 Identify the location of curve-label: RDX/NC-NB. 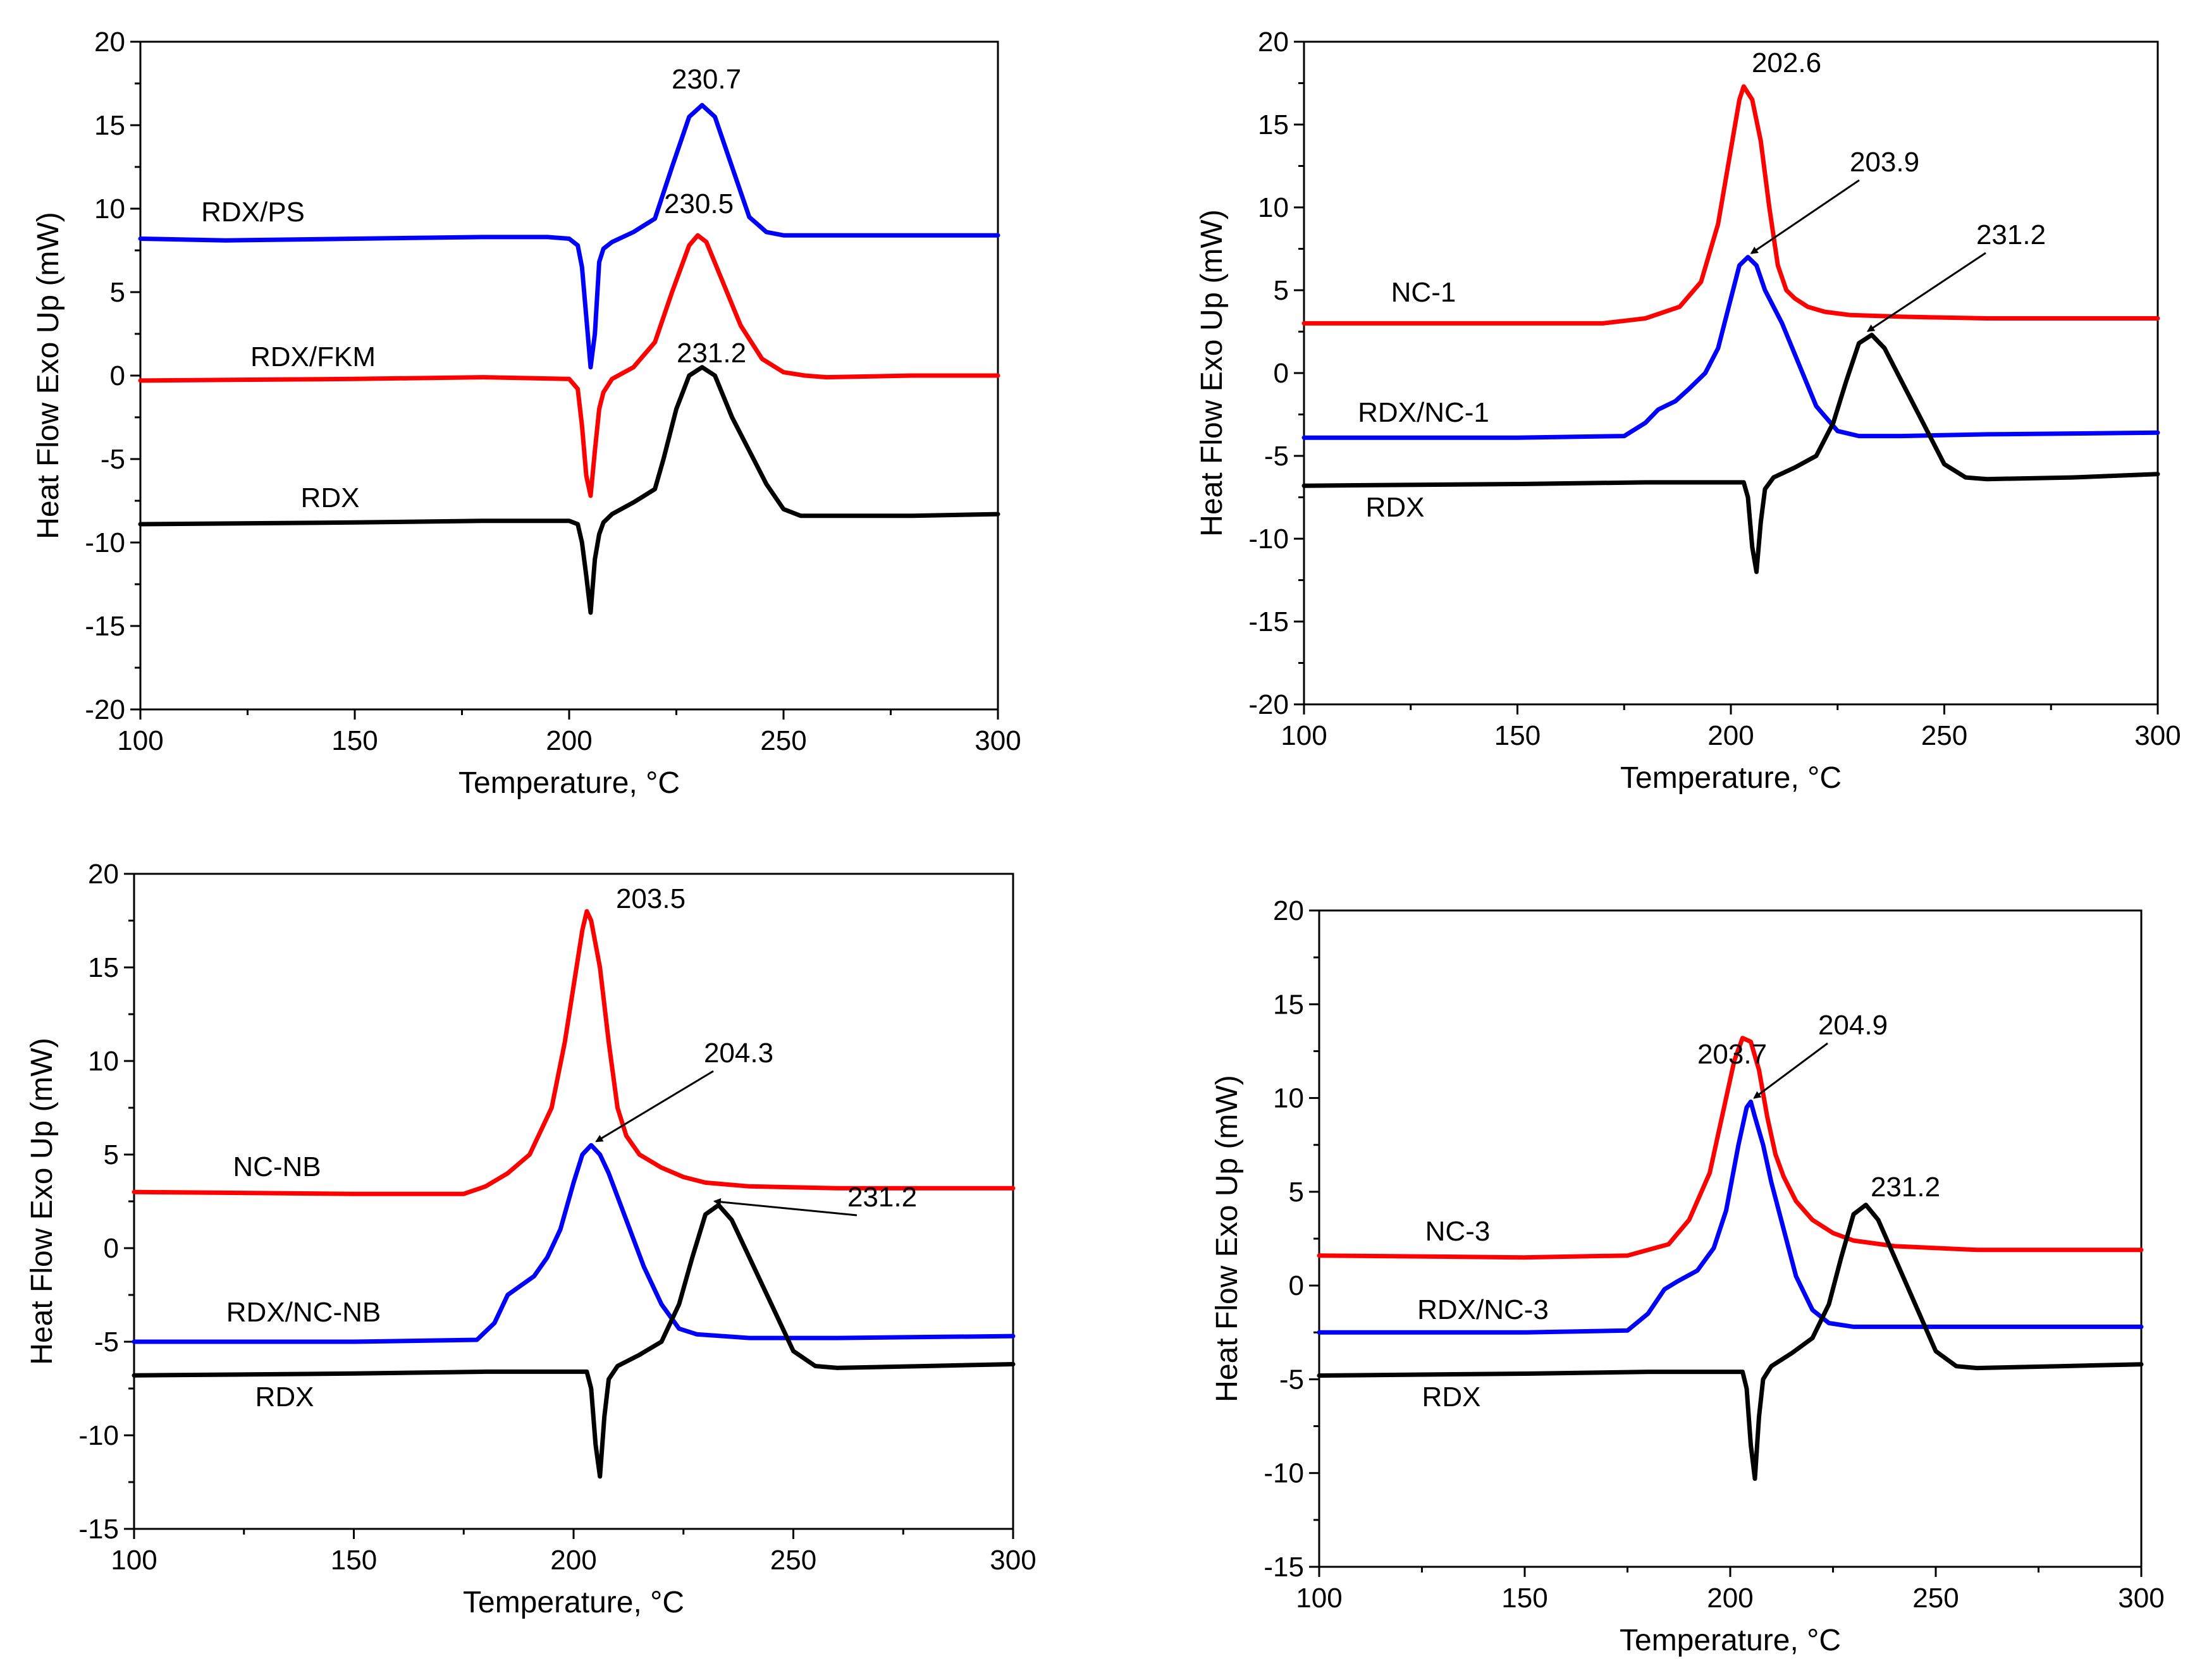
(303, 1312).